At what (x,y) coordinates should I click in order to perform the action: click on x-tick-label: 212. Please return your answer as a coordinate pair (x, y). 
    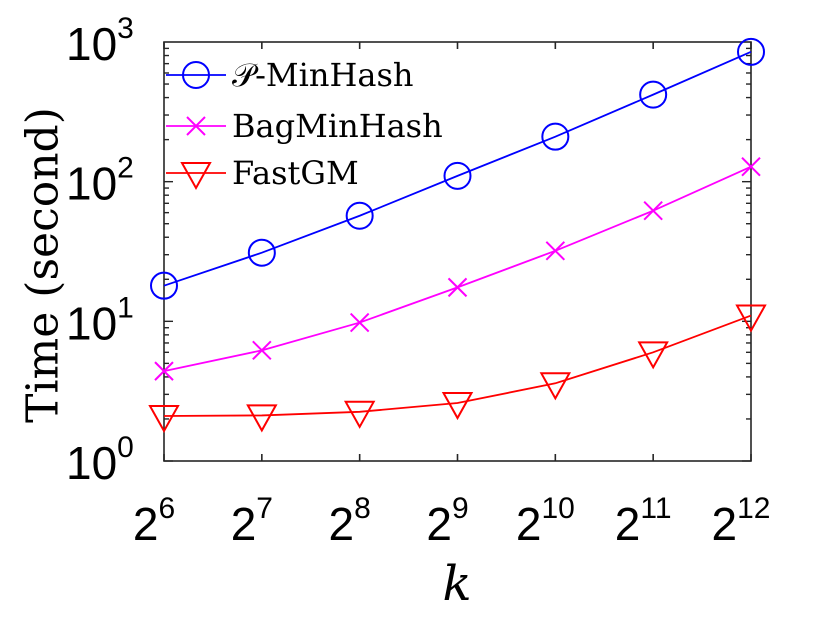
    Looking at the image, I should click on (741, 521).